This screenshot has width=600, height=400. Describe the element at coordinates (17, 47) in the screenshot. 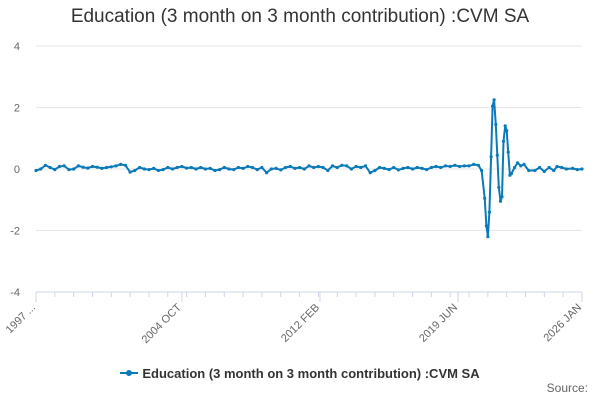

I see `y-tick-label: 4` at that location.